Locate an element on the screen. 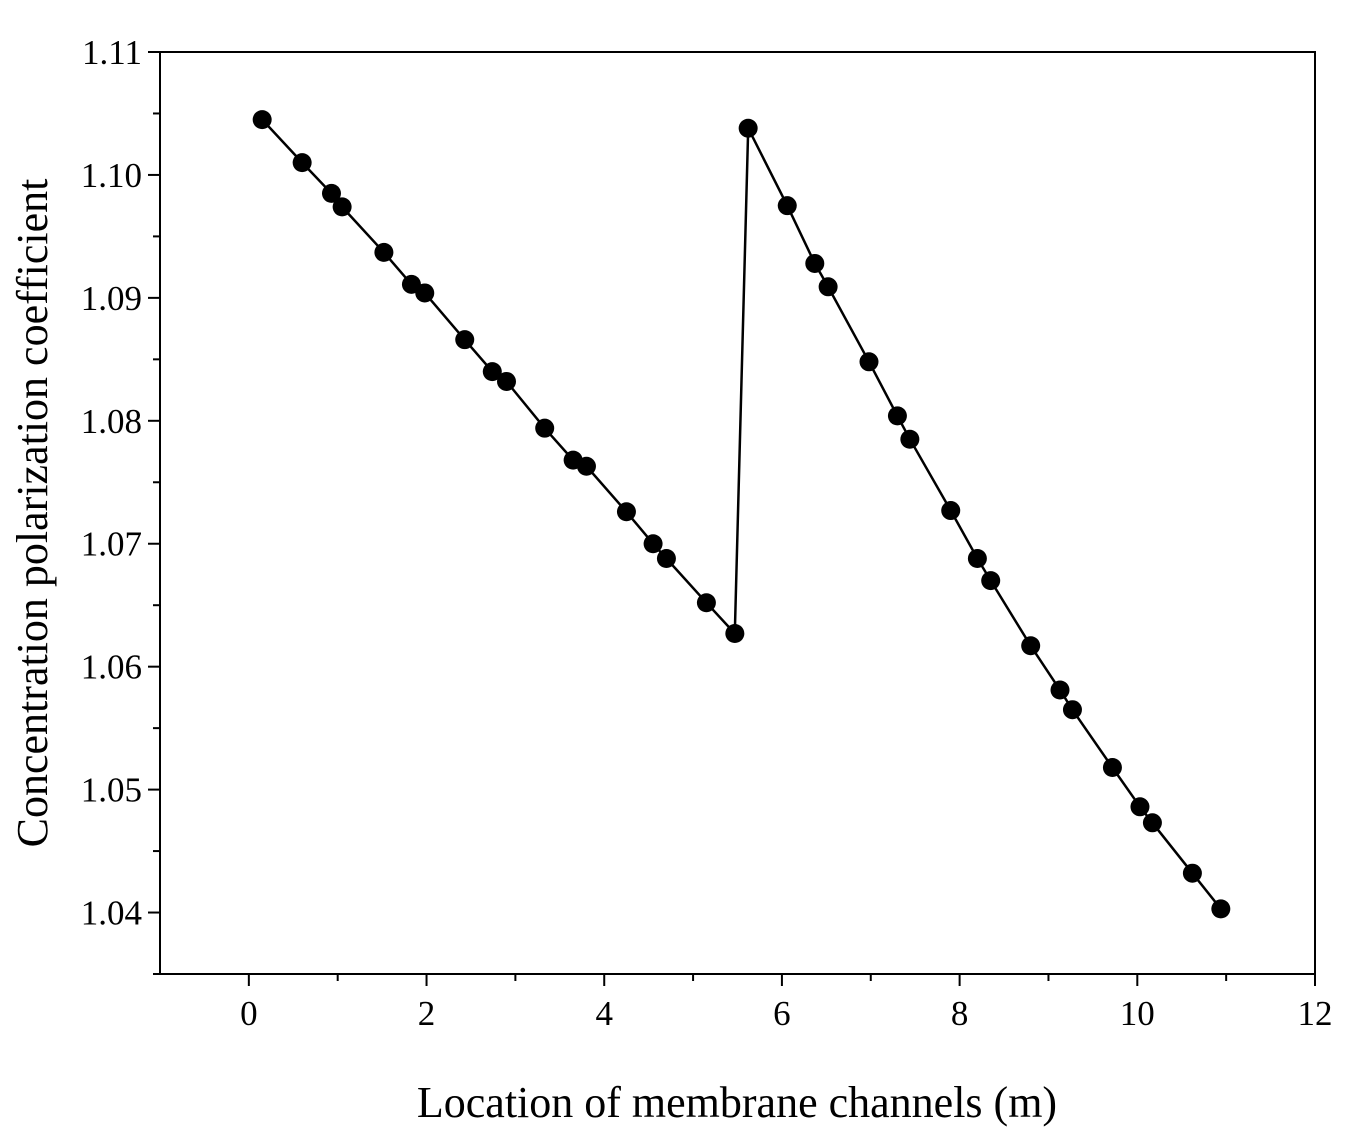 The height and width of the screenshot is (1145, 1349). x-axis-title: Location of membrane channels (m) is located at coordinates (737, 1102).